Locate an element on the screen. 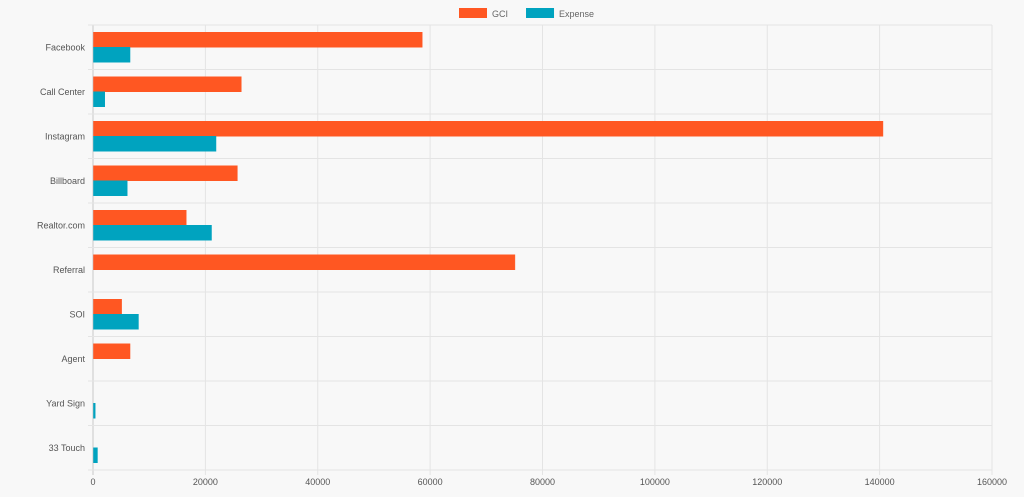 Image resolution: width=1024 pixels, height=497 pixels. bar-expense-instagram is located at coordinates (155, 144).